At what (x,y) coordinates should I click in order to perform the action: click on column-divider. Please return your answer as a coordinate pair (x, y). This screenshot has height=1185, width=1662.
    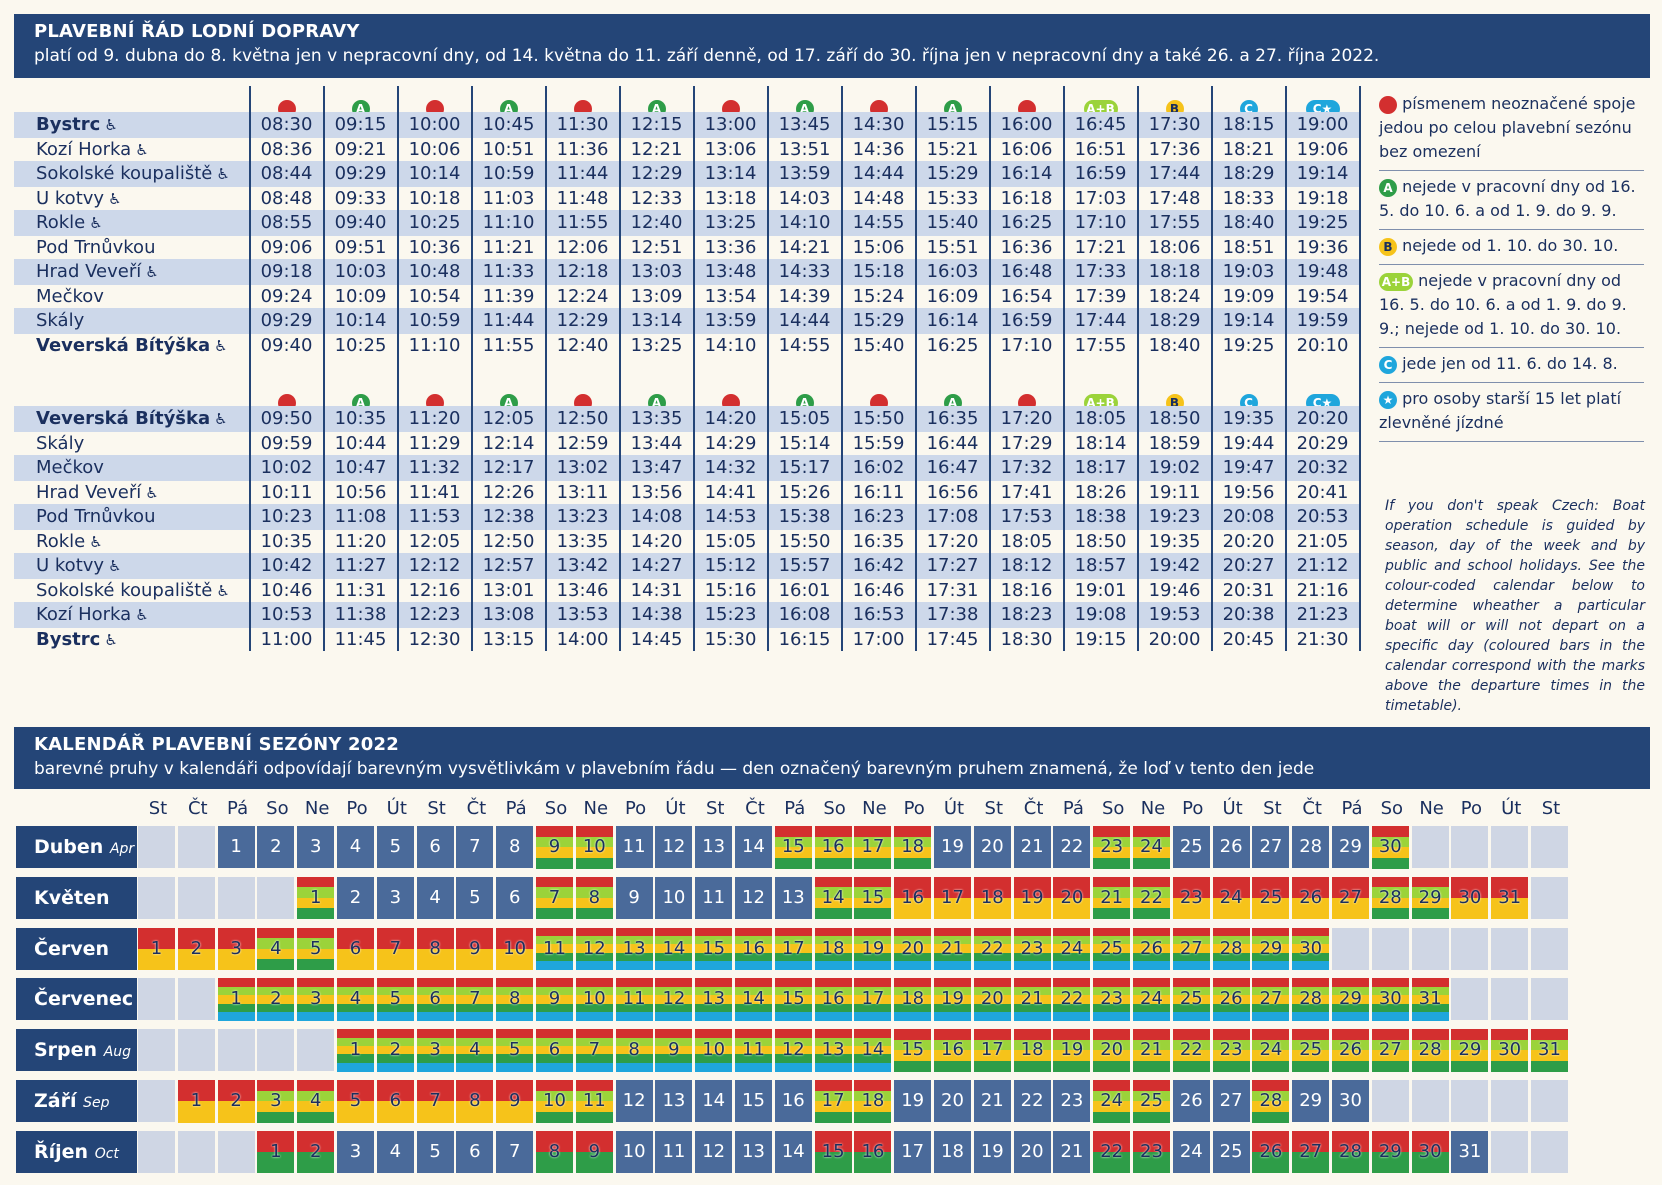
    Looking at the image, I should click on (1064, 368).